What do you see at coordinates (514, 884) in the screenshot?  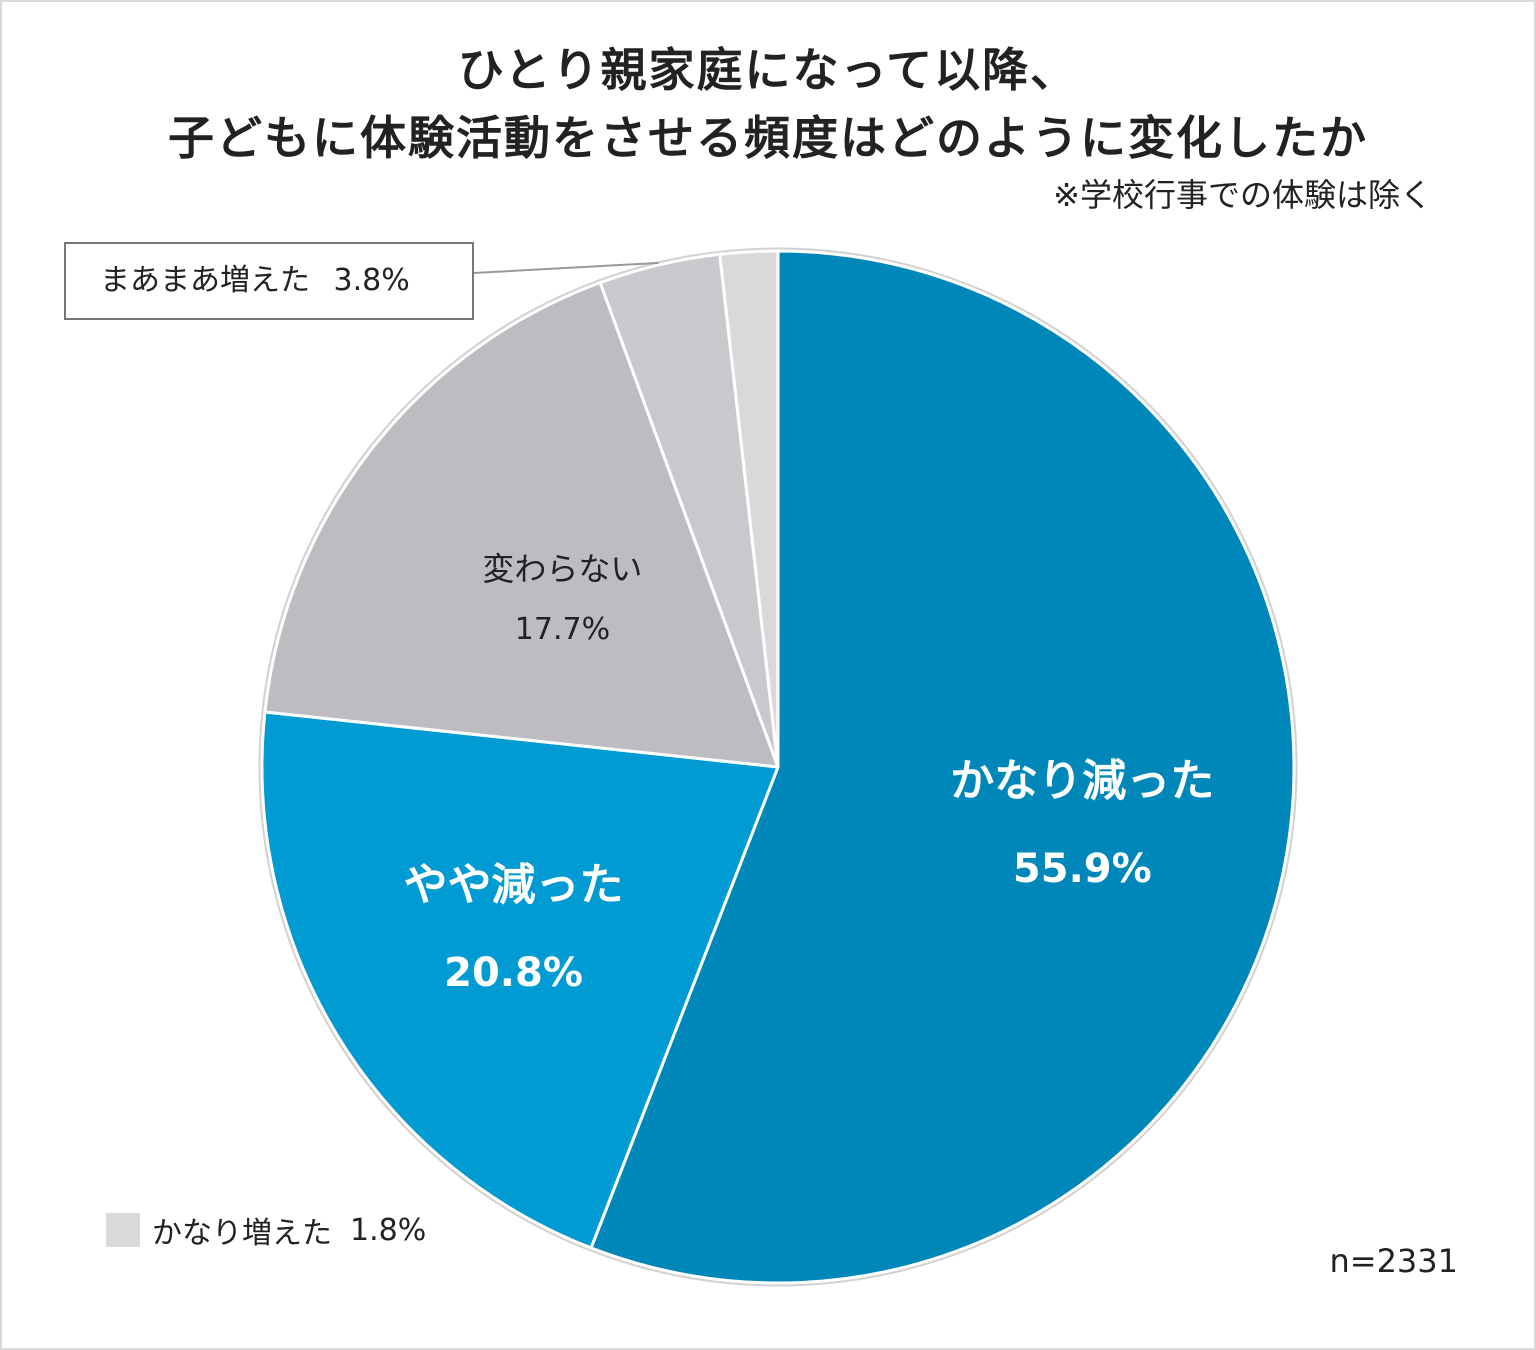 I see `slice-label: やや減った` at bounding box center [514, 884].